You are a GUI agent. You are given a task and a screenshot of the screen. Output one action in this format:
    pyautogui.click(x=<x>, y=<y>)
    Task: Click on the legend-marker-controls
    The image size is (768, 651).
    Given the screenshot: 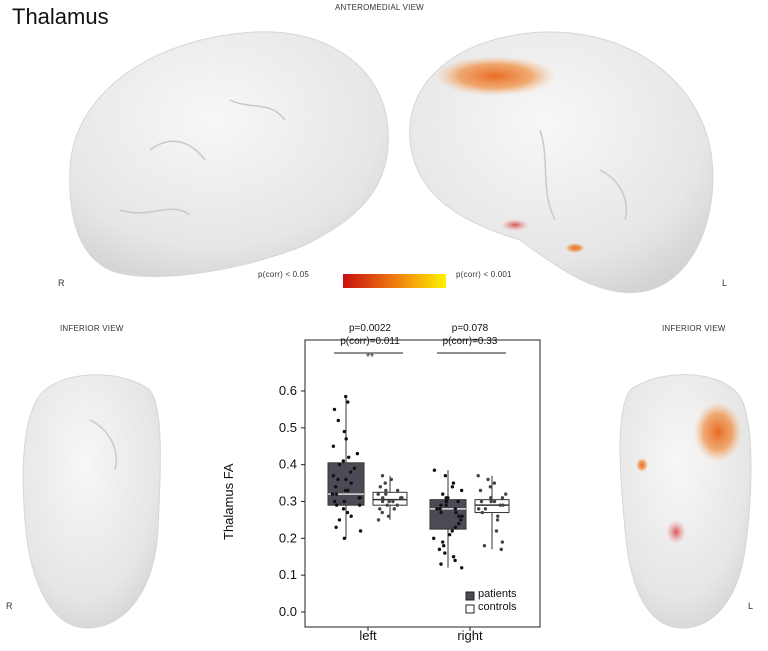 What is the action you would take?
    pyautogui.click(x=470, y=609)
    